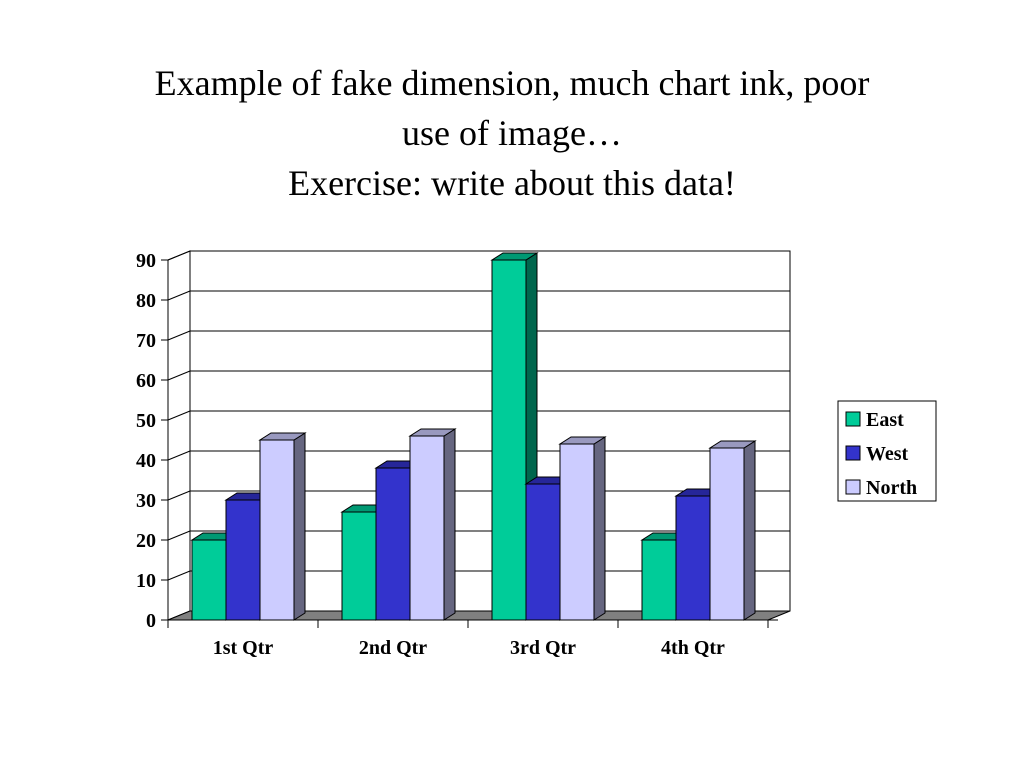  What do you see at coordinates (179, 435) in the screenshot?
I see `plot-left-wall` at bounding box center [179, 435].